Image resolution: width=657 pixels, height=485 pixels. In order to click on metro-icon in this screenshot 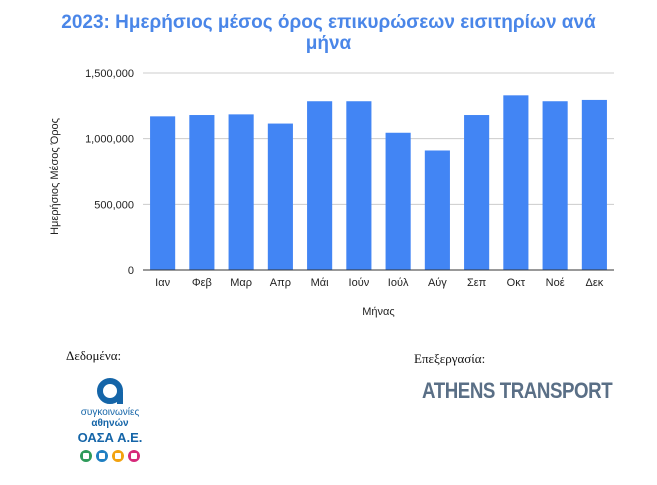, I will do `click(118, 456)`.